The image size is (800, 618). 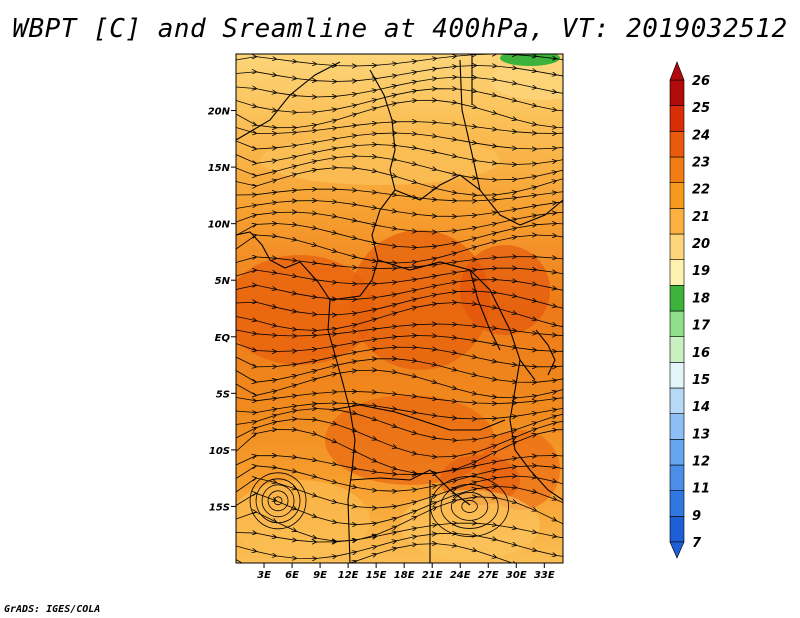 I want to click on colorbar-label: 15, so click(x=701, y=380).